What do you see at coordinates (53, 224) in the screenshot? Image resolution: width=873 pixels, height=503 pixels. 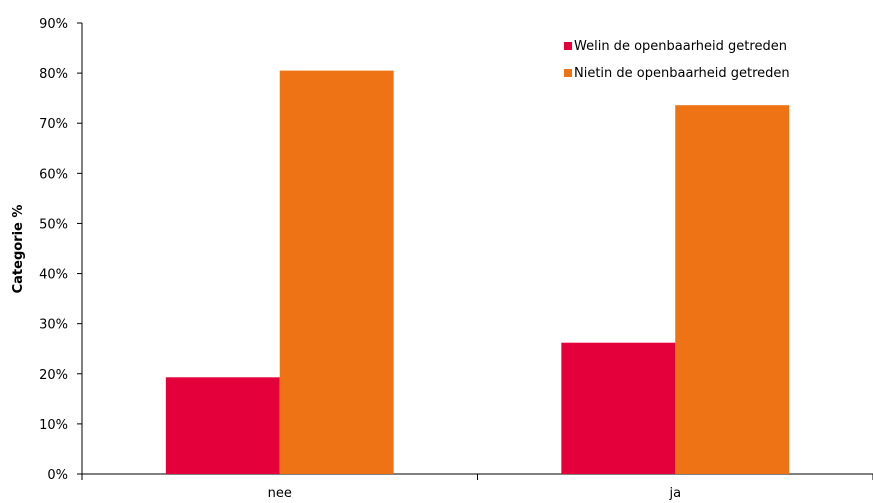 I see `y-tick-label: 50%` at bounding box center [53, 224].